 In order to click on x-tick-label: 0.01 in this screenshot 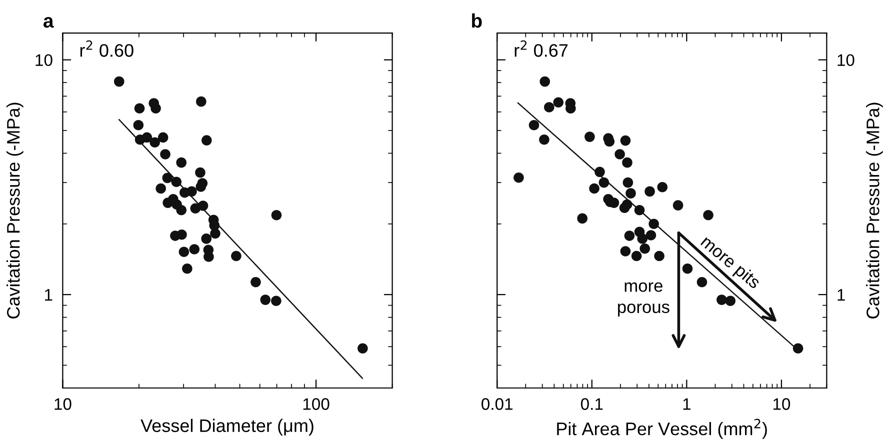, I will do `click(497, 404)`.